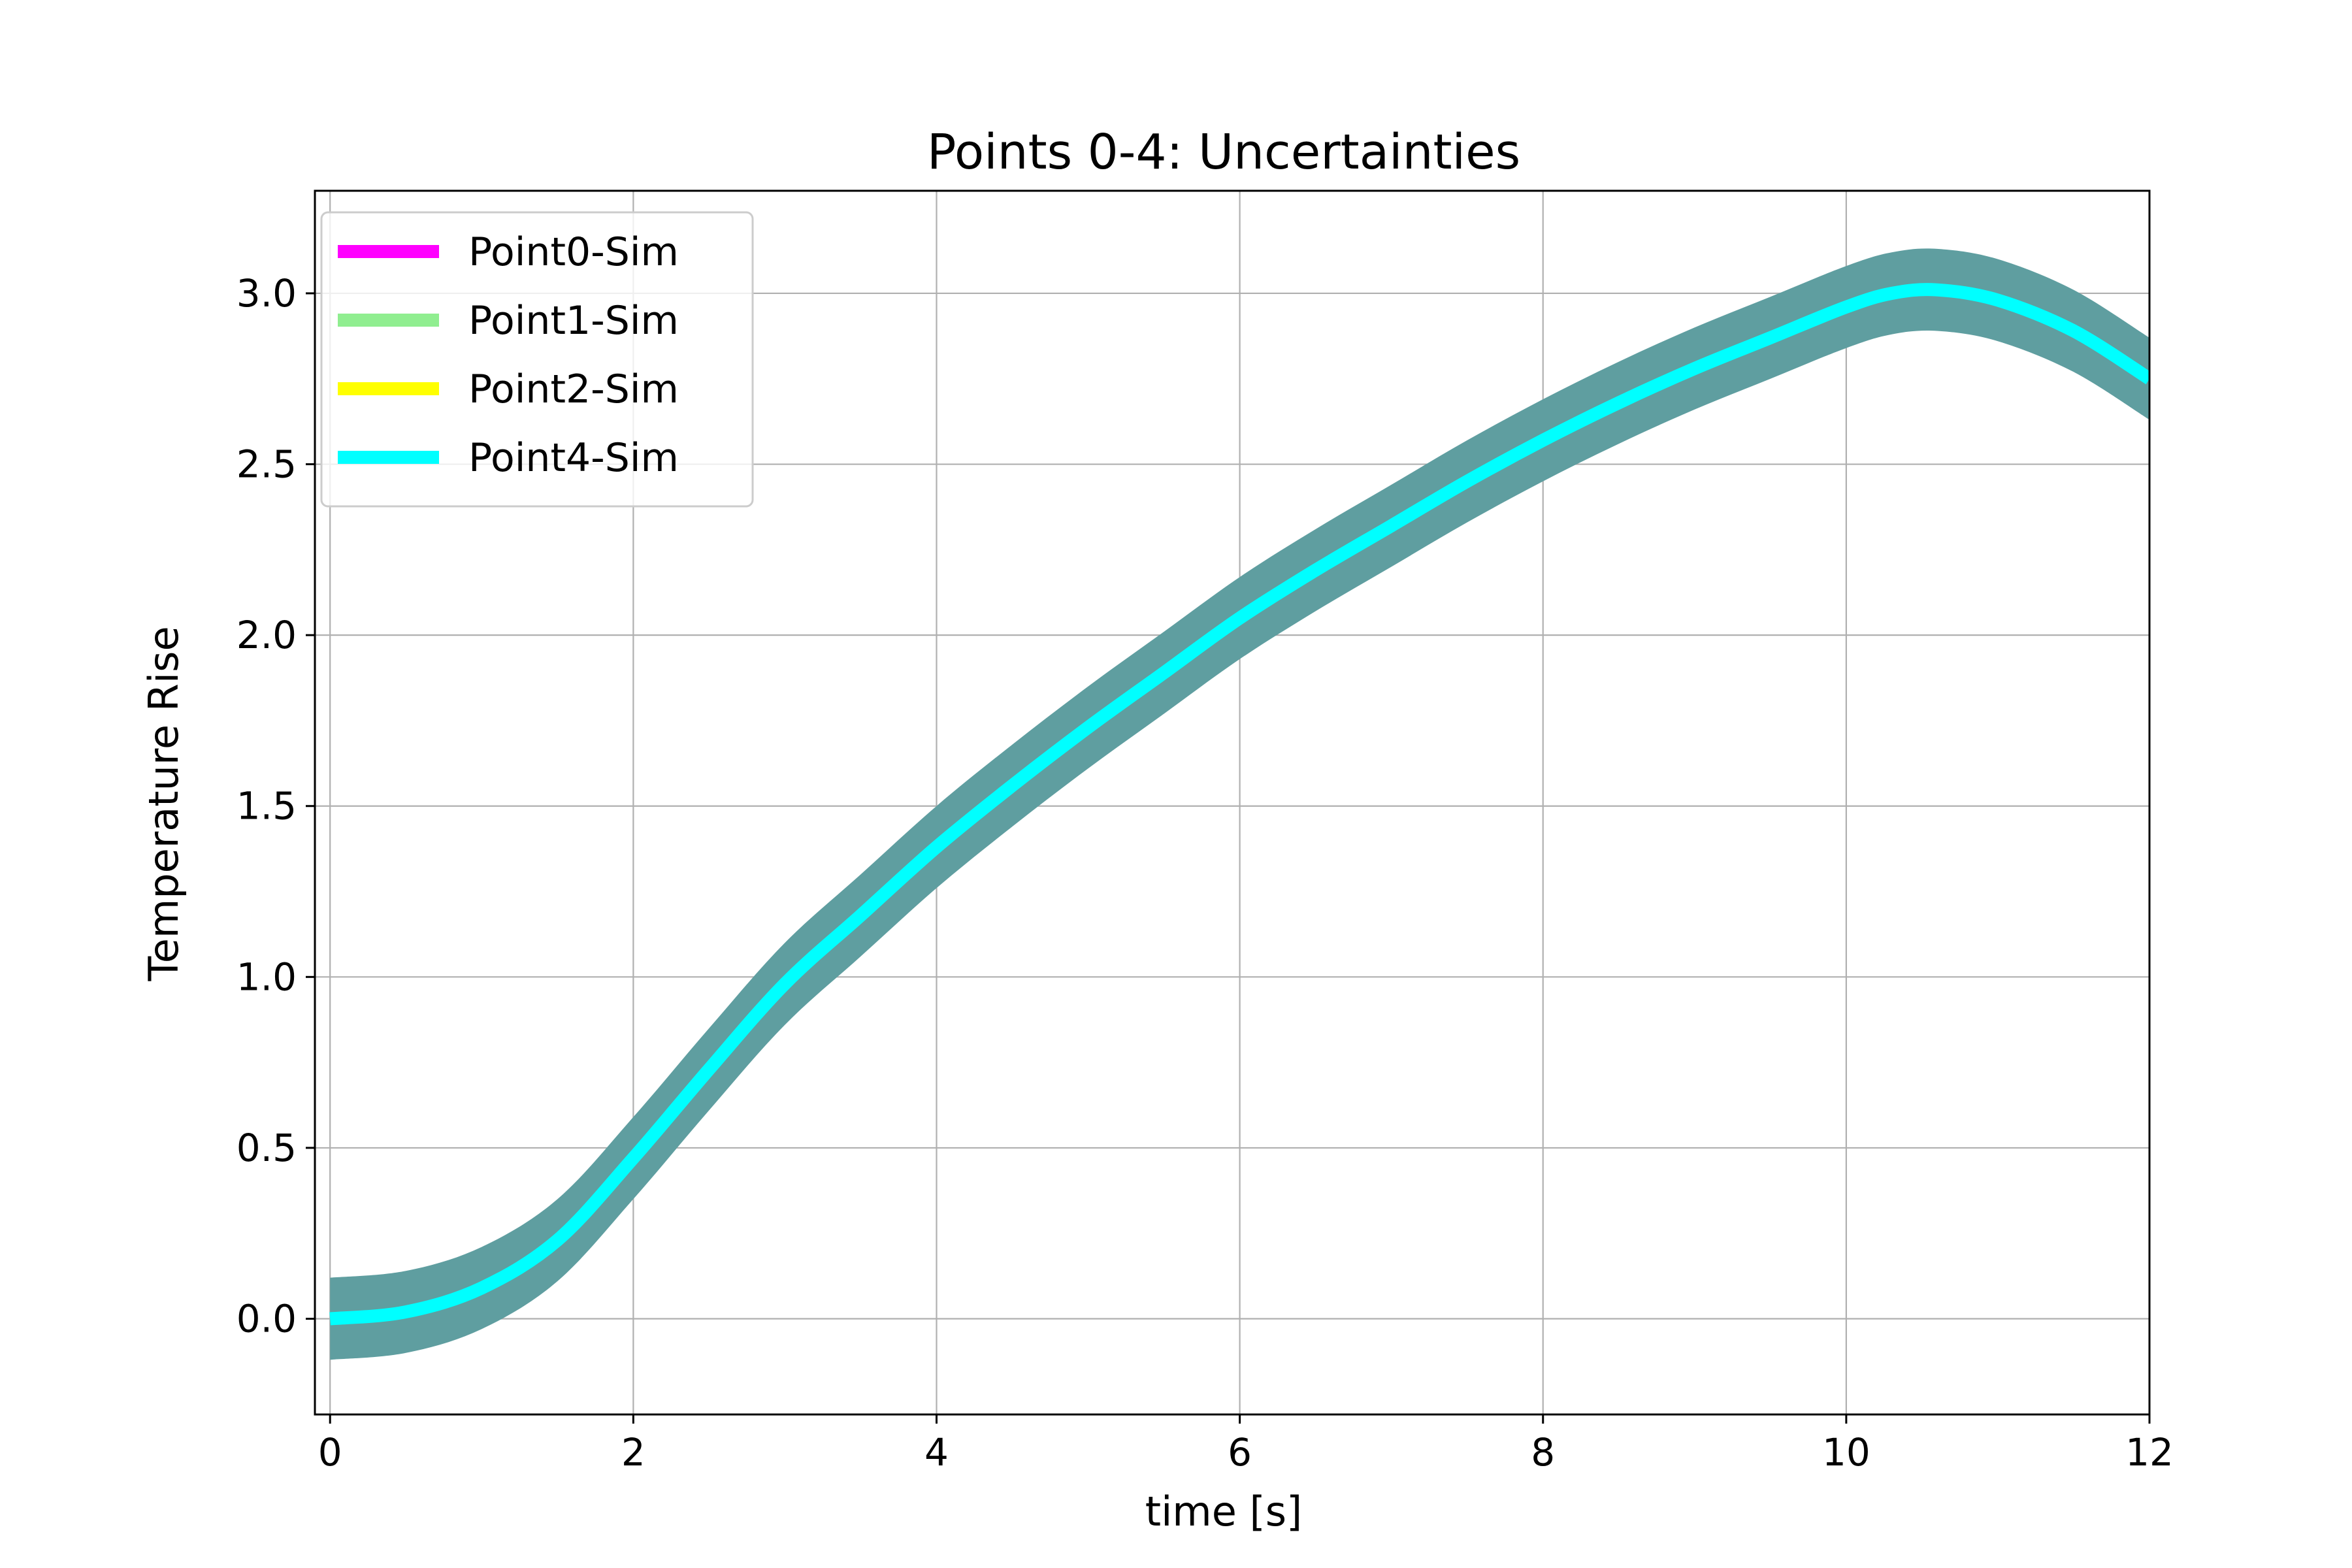  Describe the element at coordinates (330, 1452) in the screenshot. I see `x-tick-label: 0` at that location.